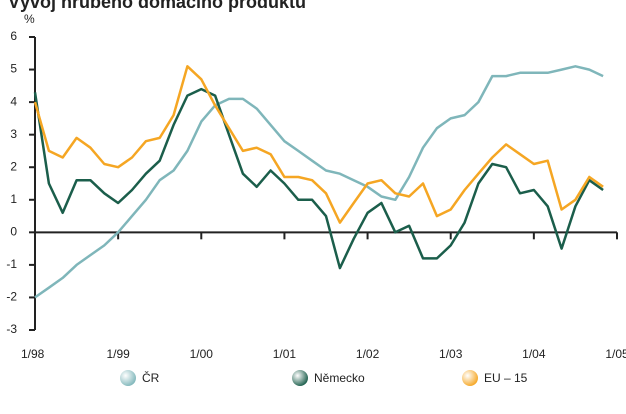 Image resolution: width=626 pixels, height=414 pixels. I want to click on y-tick-label: -1, so click(11, 264).